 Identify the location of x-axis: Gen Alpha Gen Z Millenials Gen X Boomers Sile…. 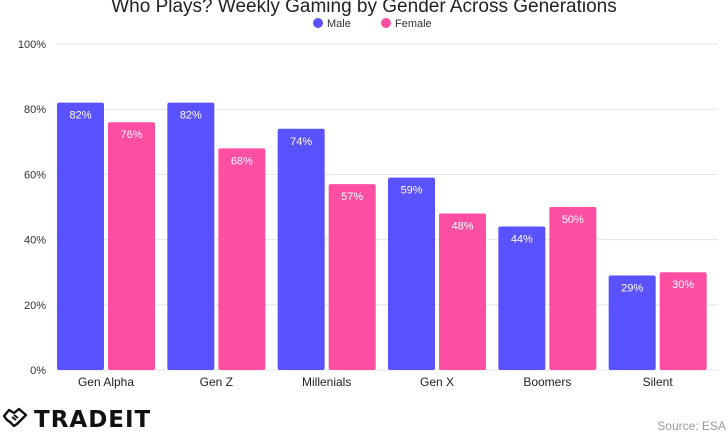
(375, 382).